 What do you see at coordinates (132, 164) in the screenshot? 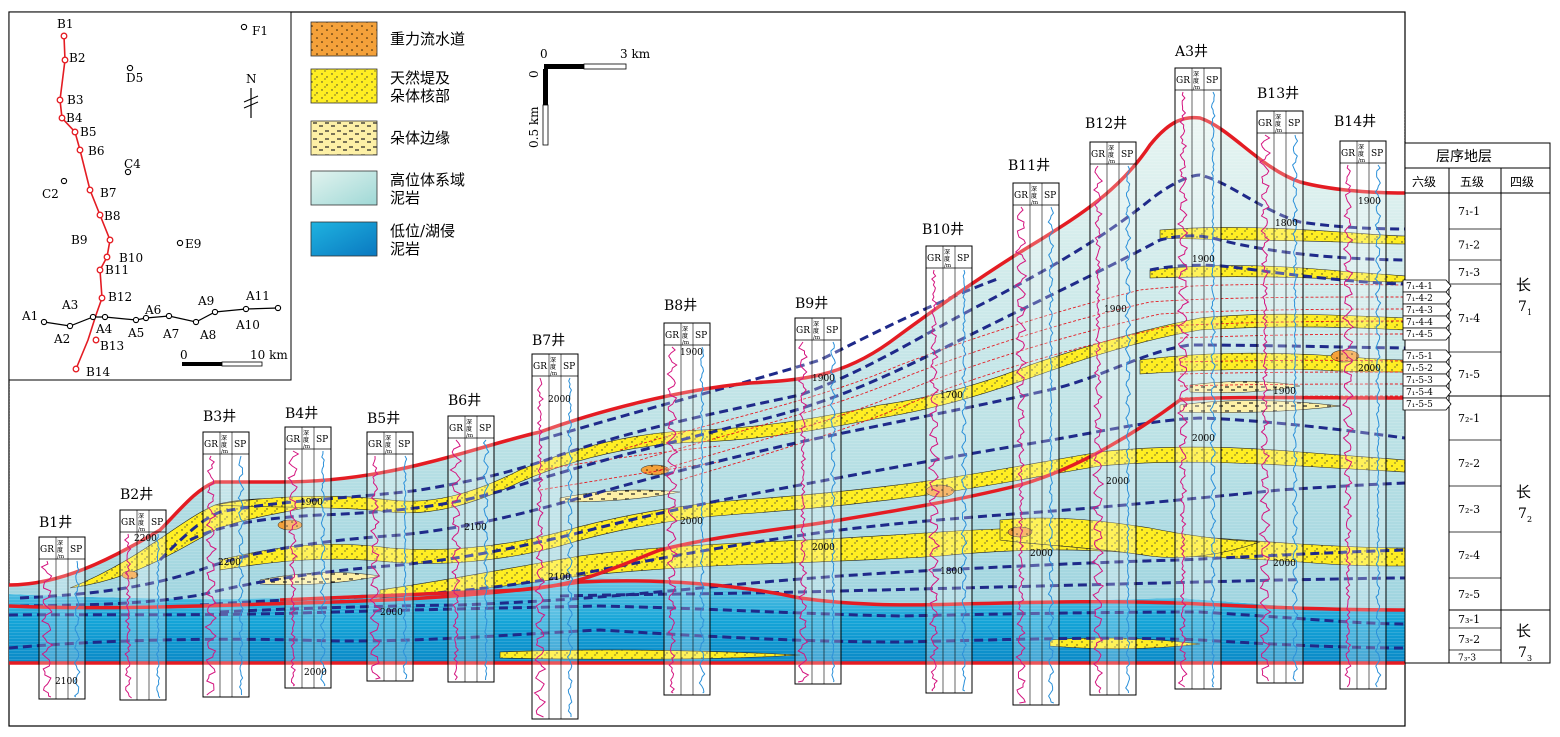
I see `map-well-label-C4: C4` at bounding box center [132, 164].